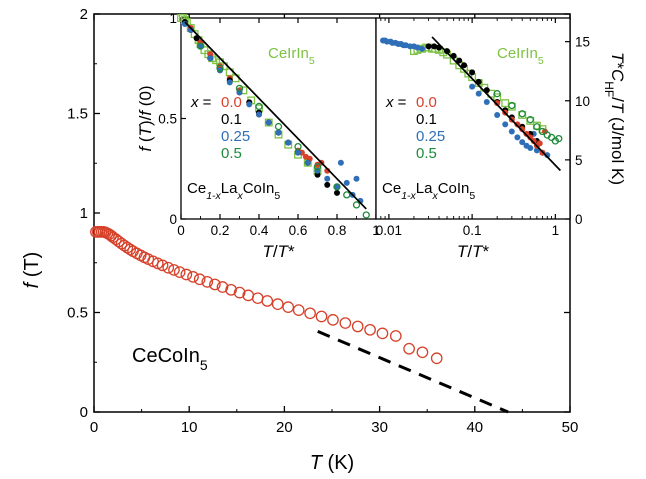  I want to click on inset-left-legend-item: 0.5, so click(231, 153).